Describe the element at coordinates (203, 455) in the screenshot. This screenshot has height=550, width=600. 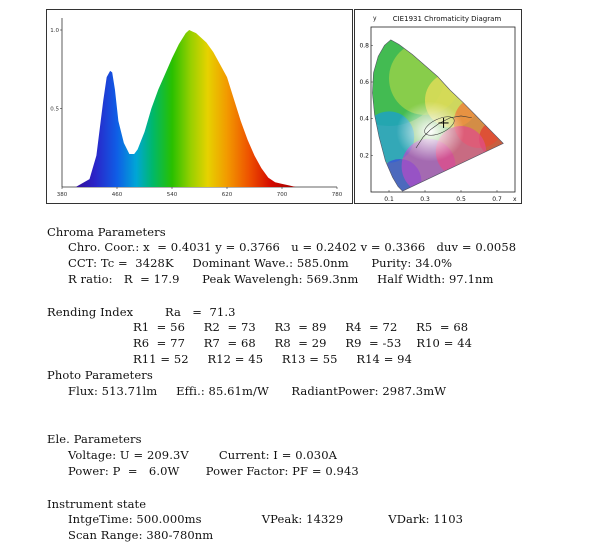
I see `voltage-current-line: Voltage: U = 209.3V Current: I = 0.030A` at that location.